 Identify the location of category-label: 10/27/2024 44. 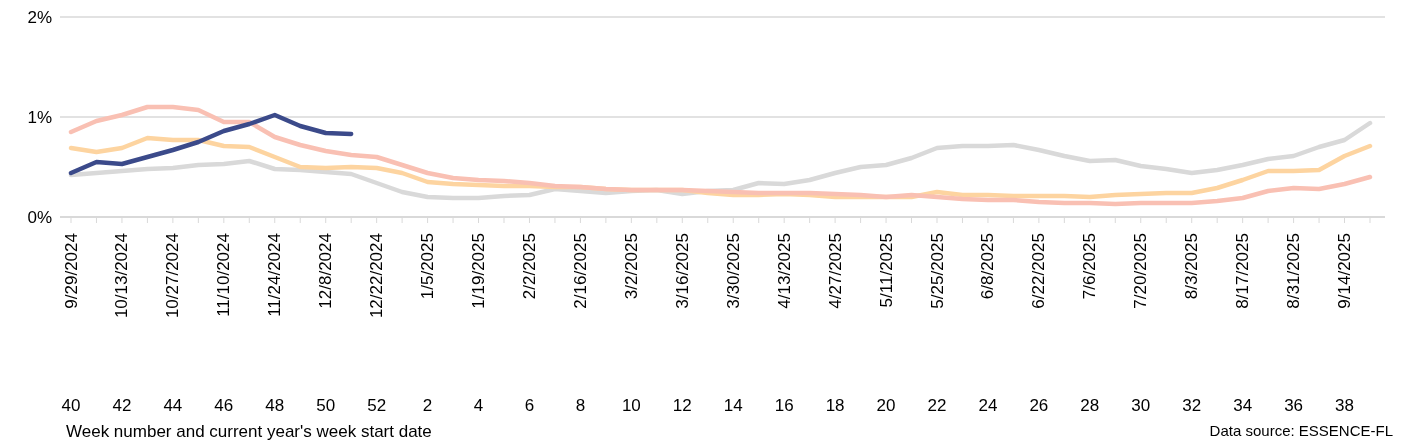
(173, 324).